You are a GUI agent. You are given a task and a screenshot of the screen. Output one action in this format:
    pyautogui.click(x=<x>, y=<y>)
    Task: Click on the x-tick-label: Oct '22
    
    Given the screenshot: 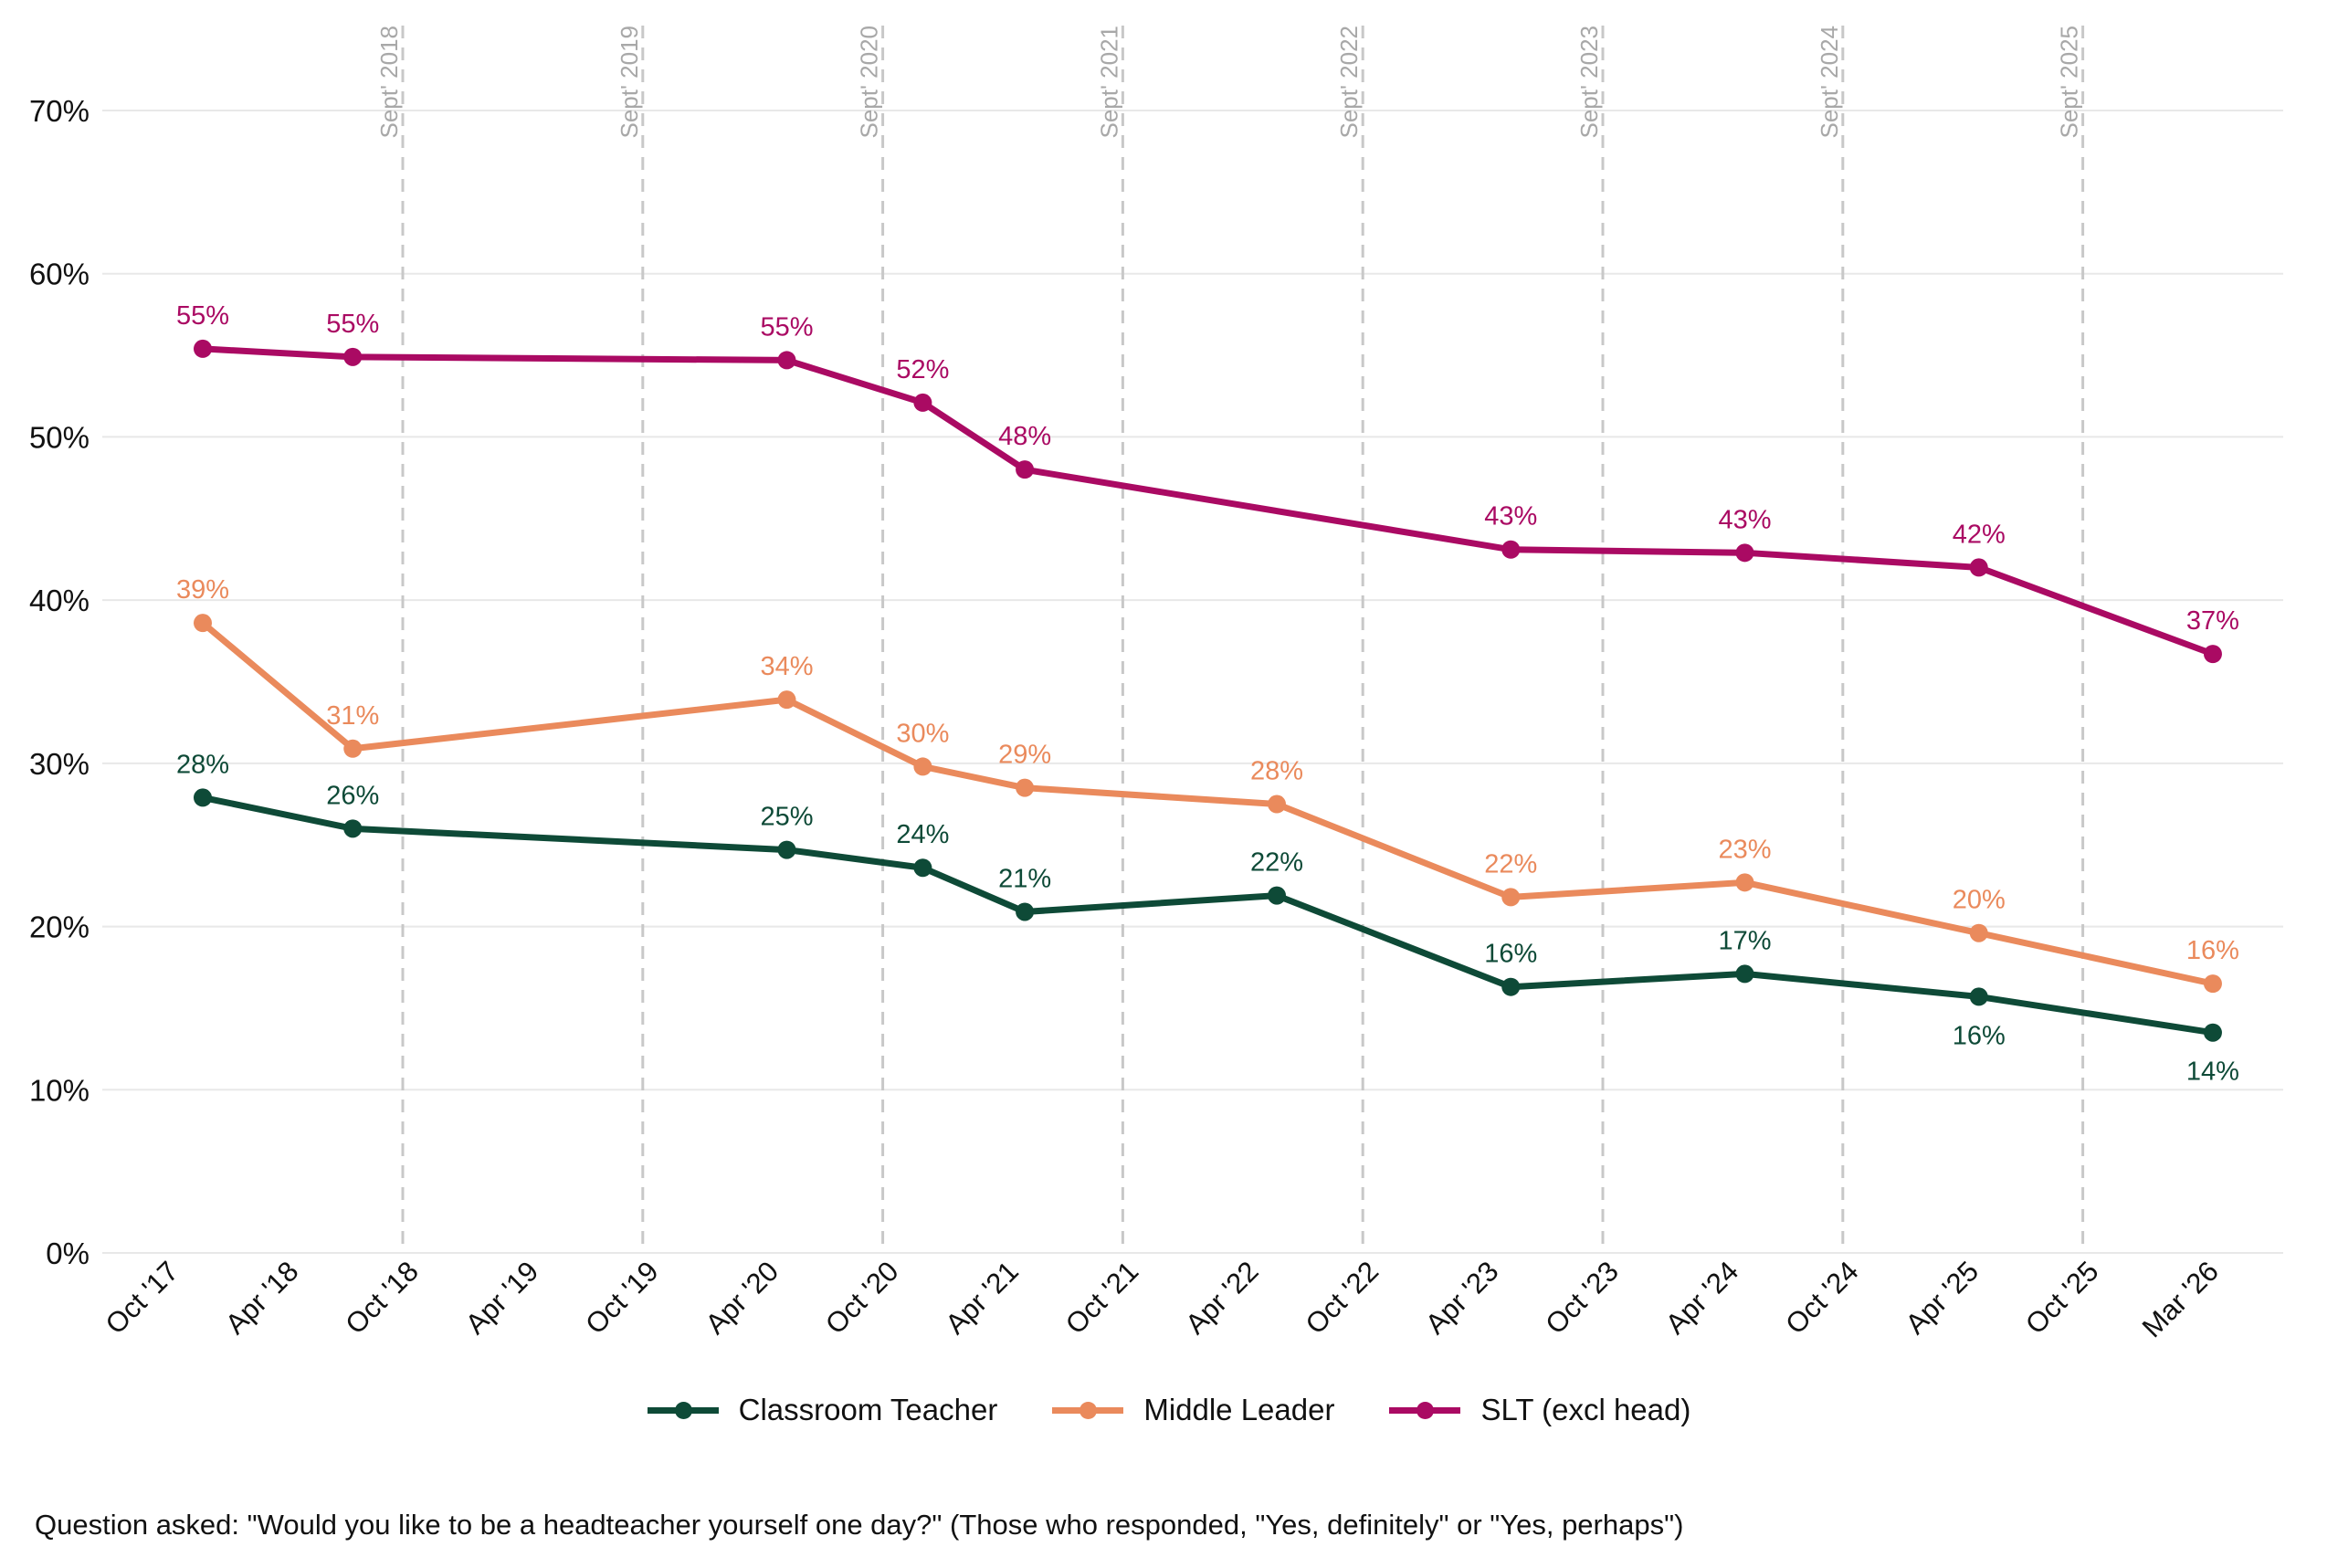 What is the action you would take?
    pyautogui.click(x=1342, y=1298)
    